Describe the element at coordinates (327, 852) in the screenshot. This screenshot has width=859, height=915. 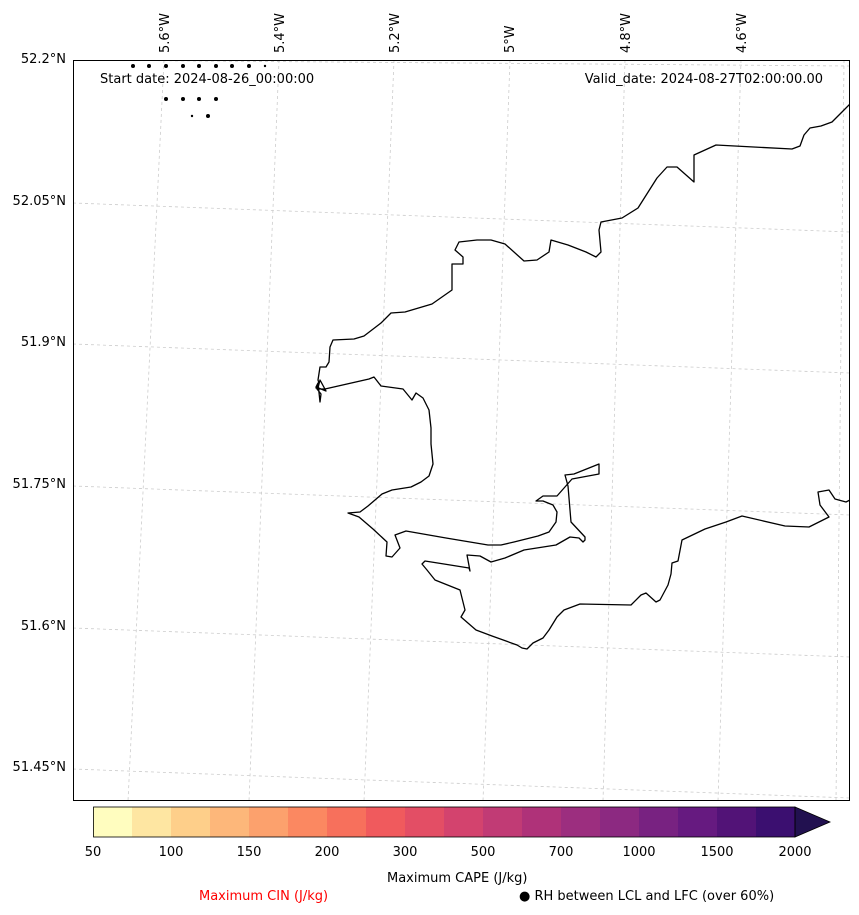
I see `colorbar-tick-label: 200` at that location.